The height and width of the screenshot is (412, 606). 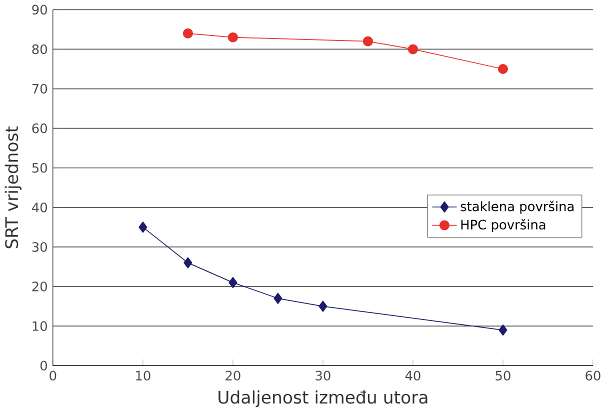 I want to click on y-tick-label: 10, so click(x=39, y=326).